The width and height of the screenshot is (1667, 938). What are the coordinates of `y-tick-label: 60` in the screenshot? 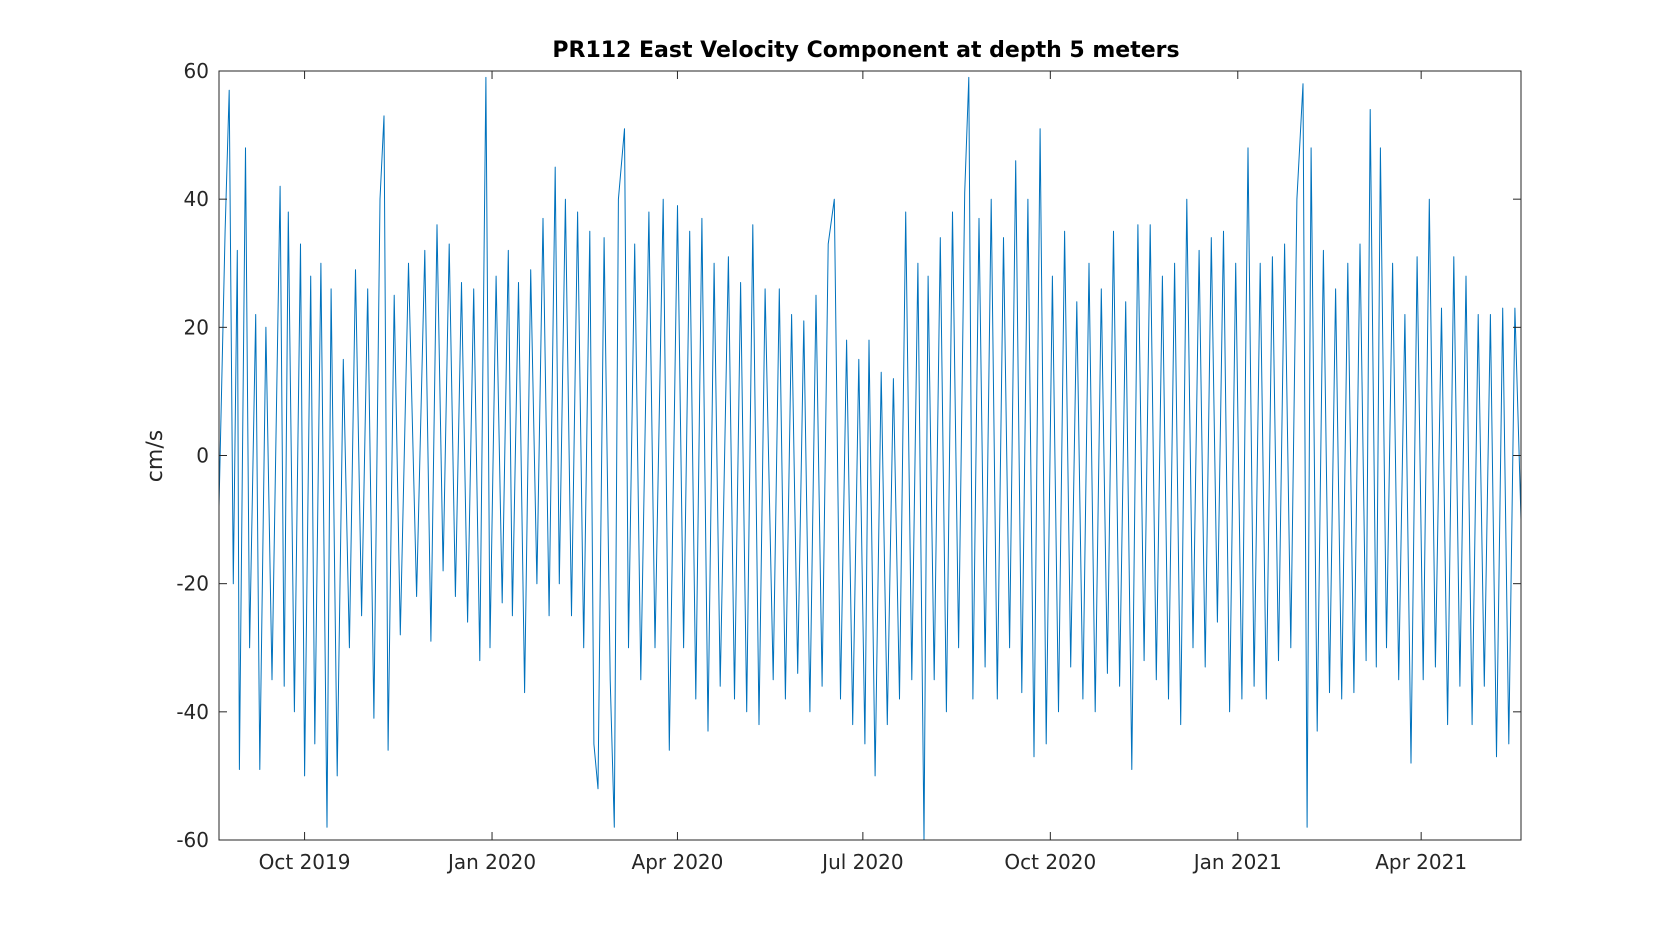 It's located at (196, 71).